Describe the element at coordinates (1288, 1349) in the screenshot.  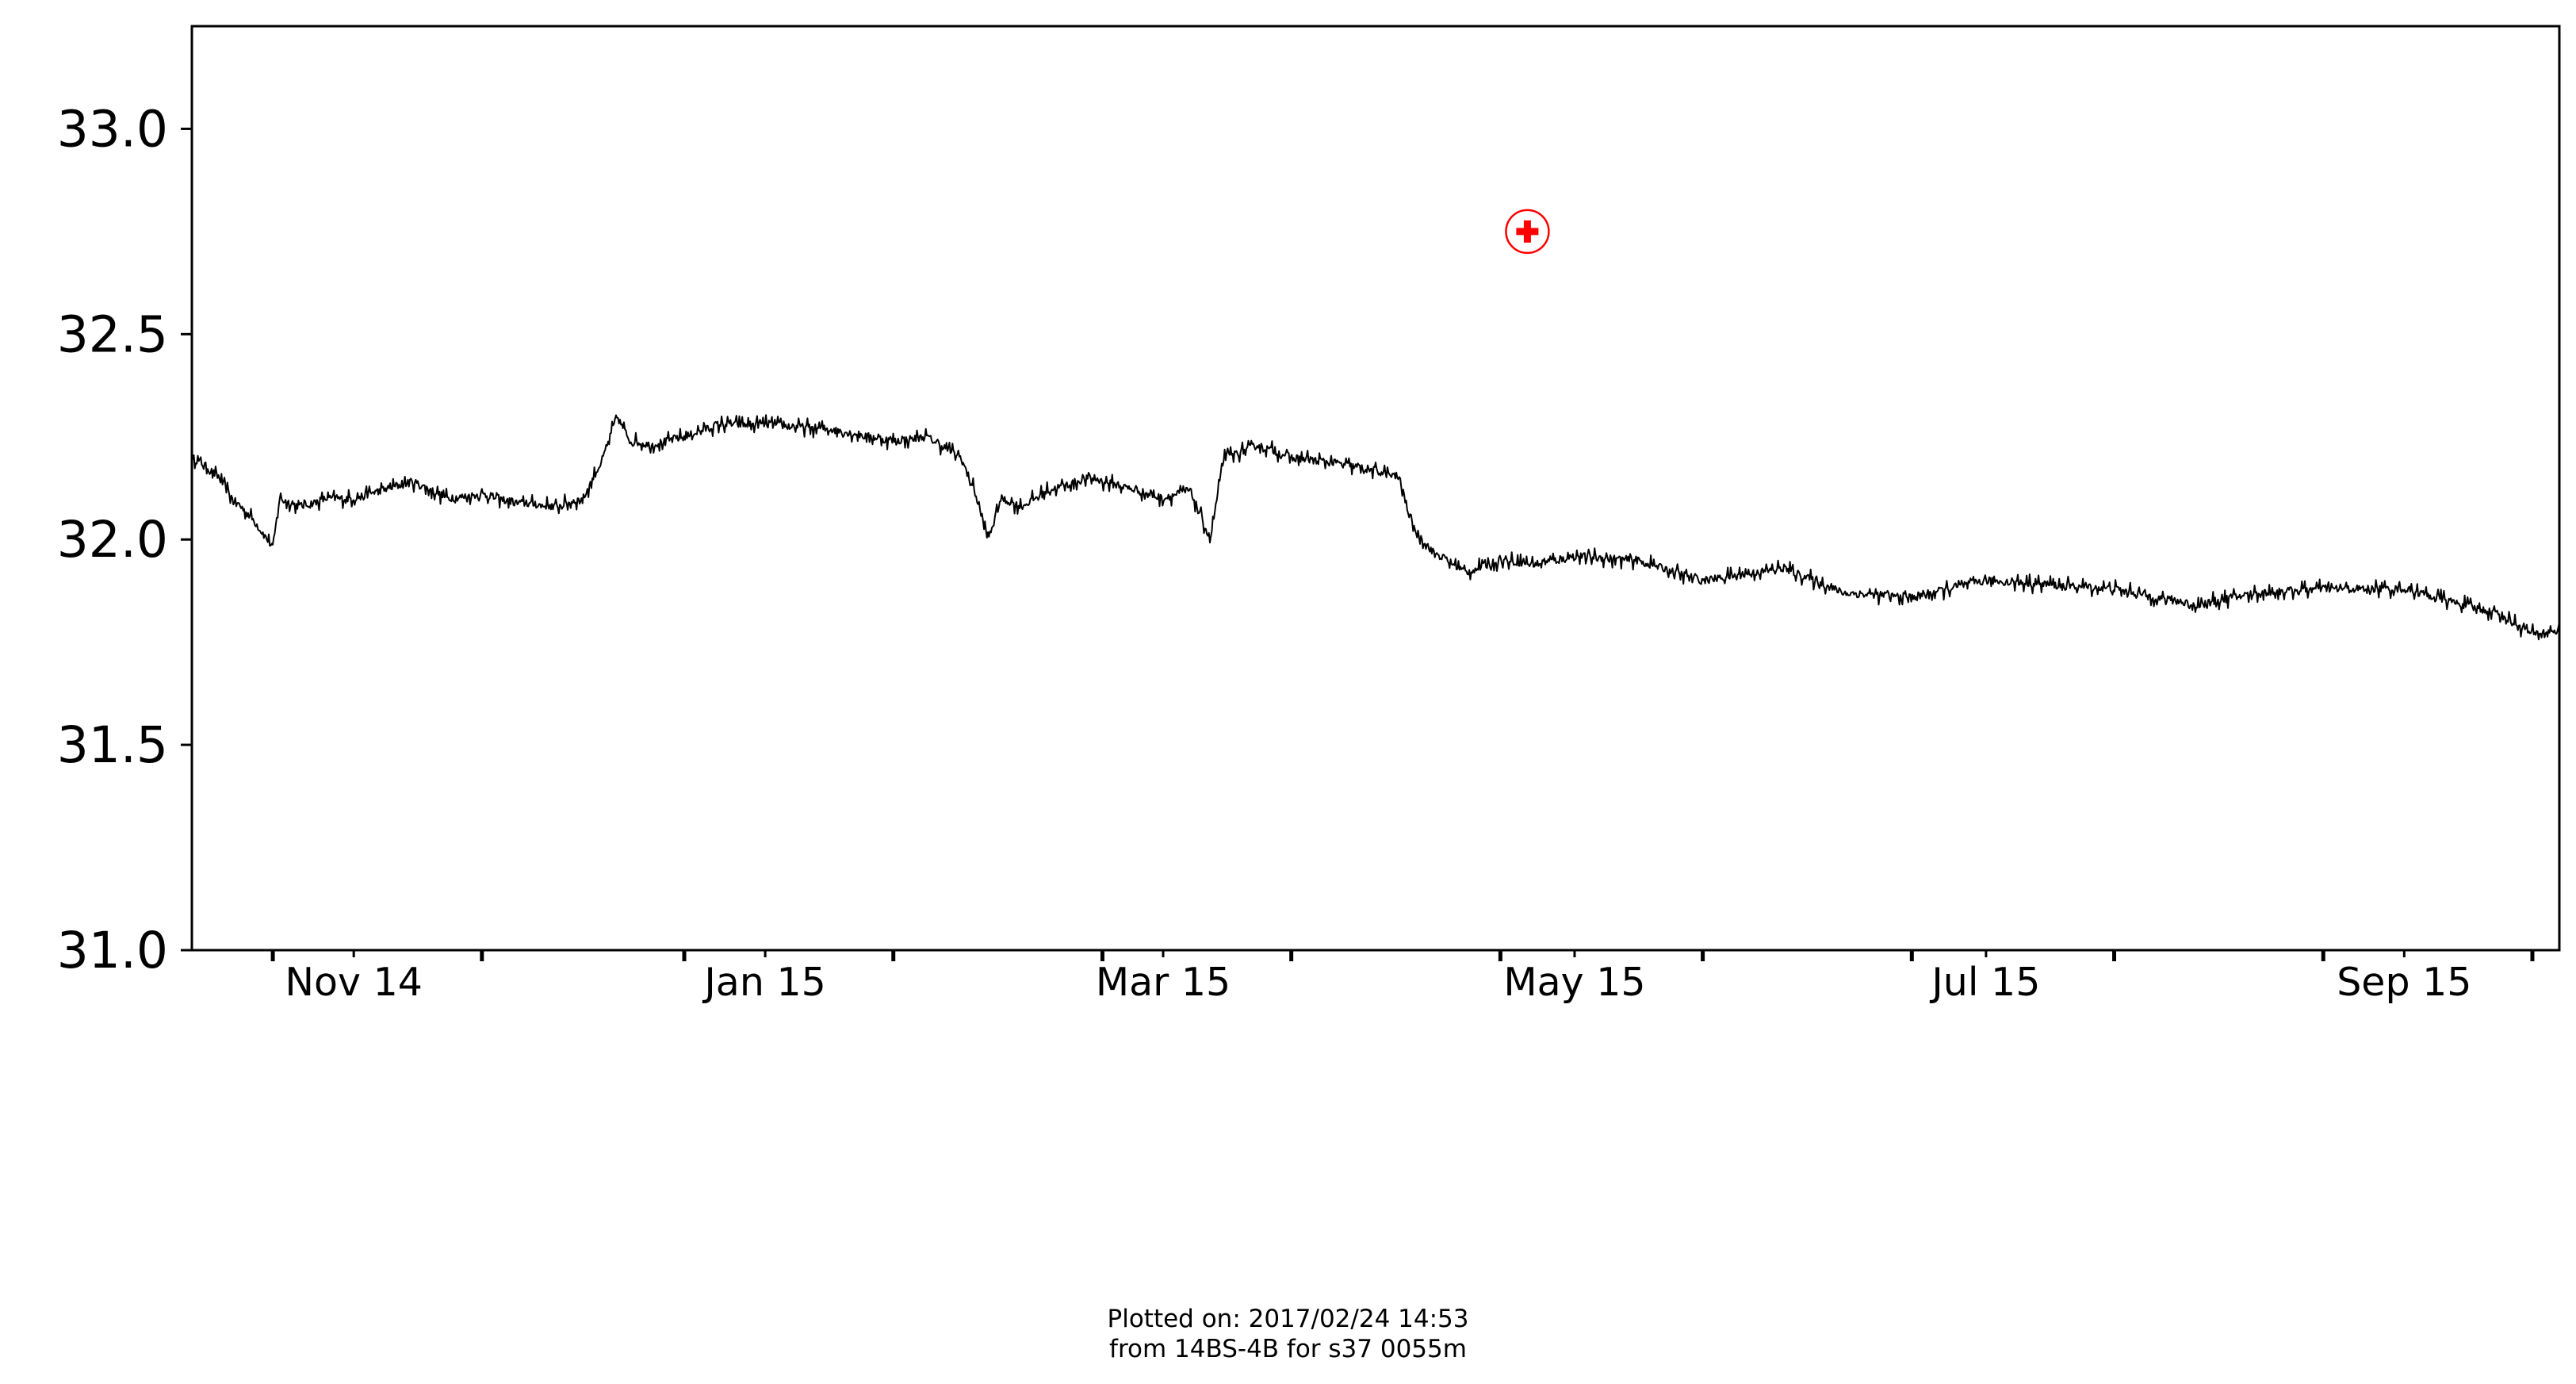
I see `plot-footer-line-2: from 14BS-4B for s37 0055m` at that location.